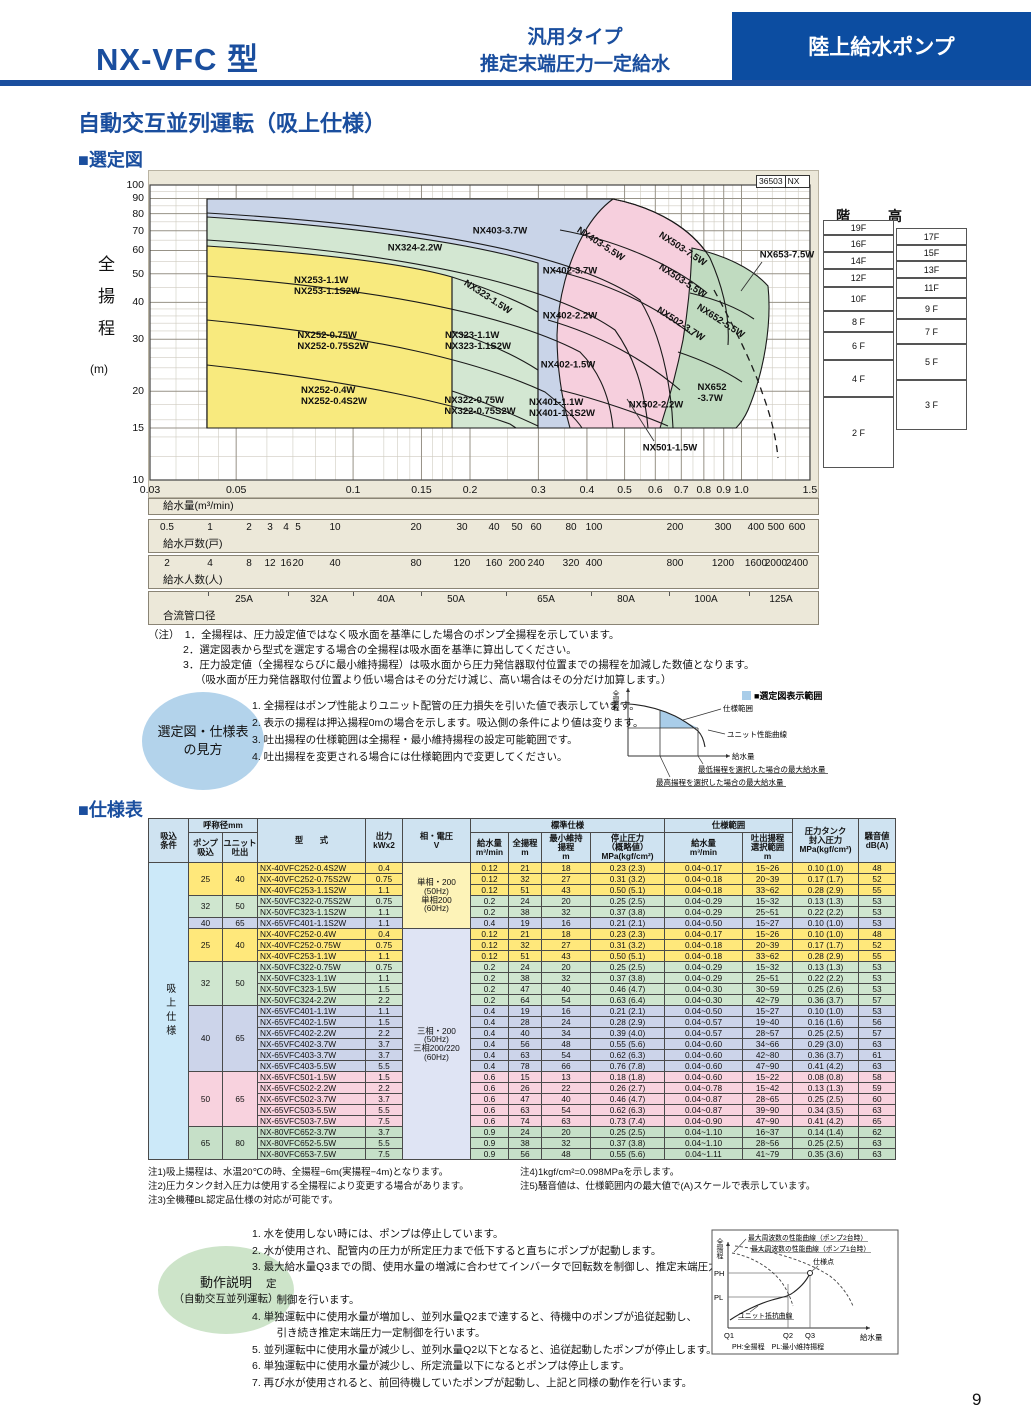 Image resolution: width=1031 pixels, height=1424 pixels. I want to click on scale-tick-label: 80A, so click(626, 599).